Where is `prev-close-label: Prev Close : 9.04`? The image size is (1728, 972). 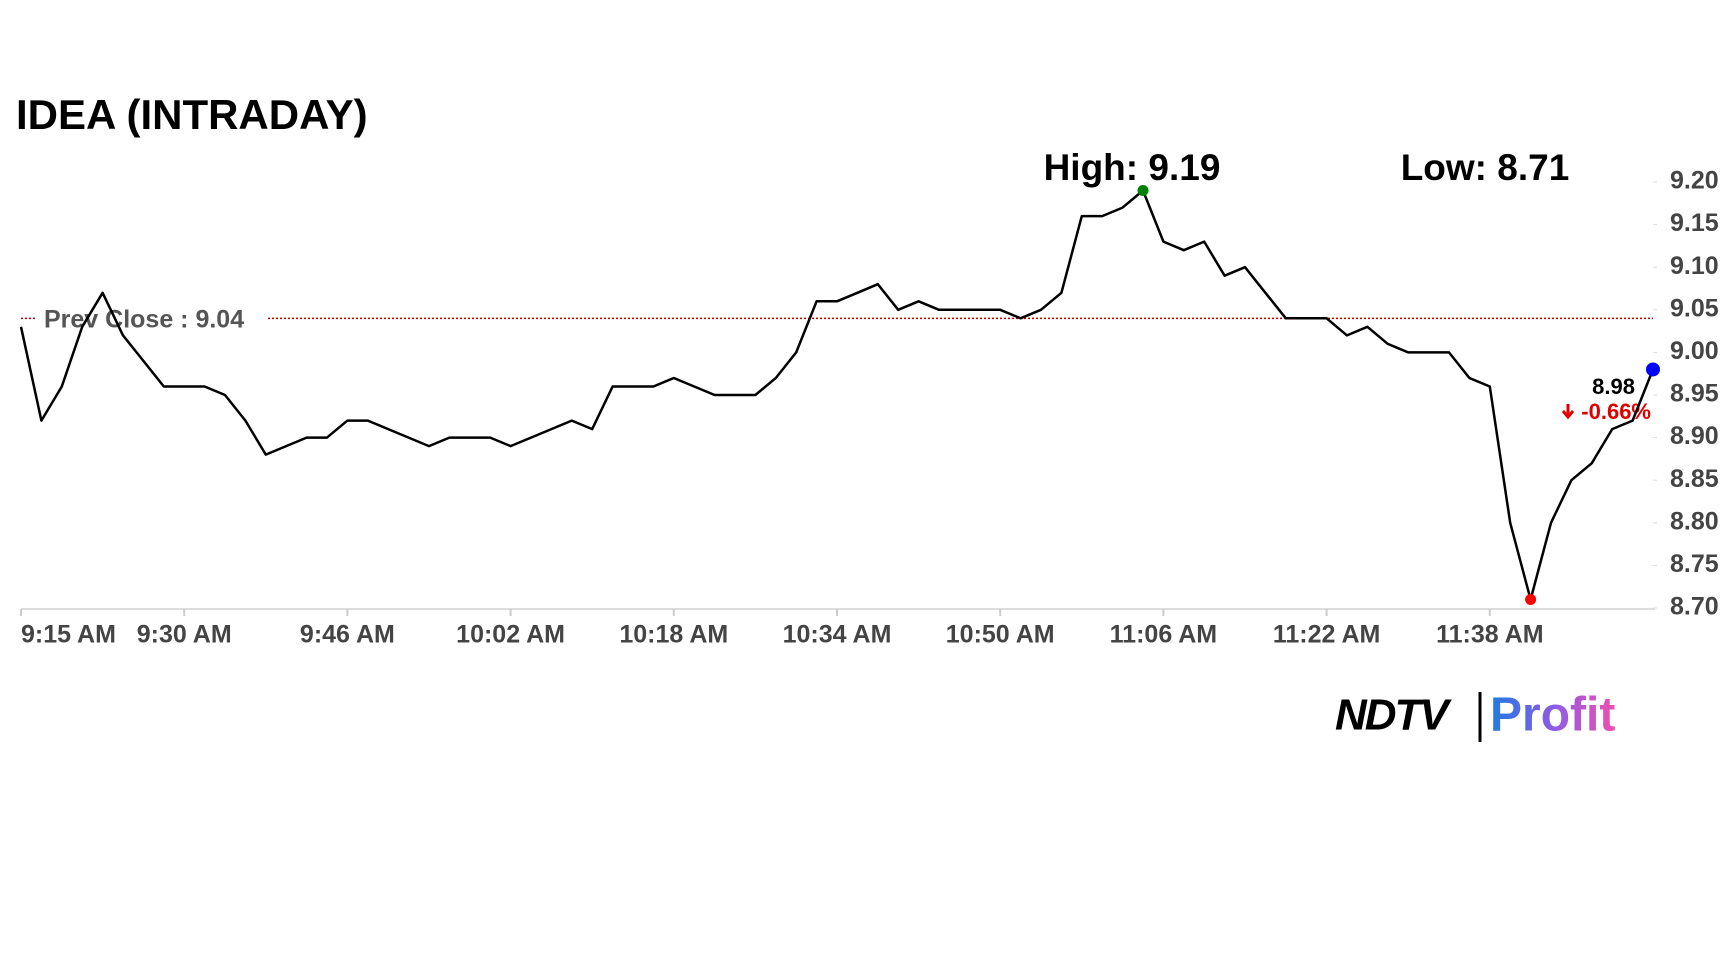 prev-close-label: Prev Close : 9.04 is located at coordinates (144, 320).